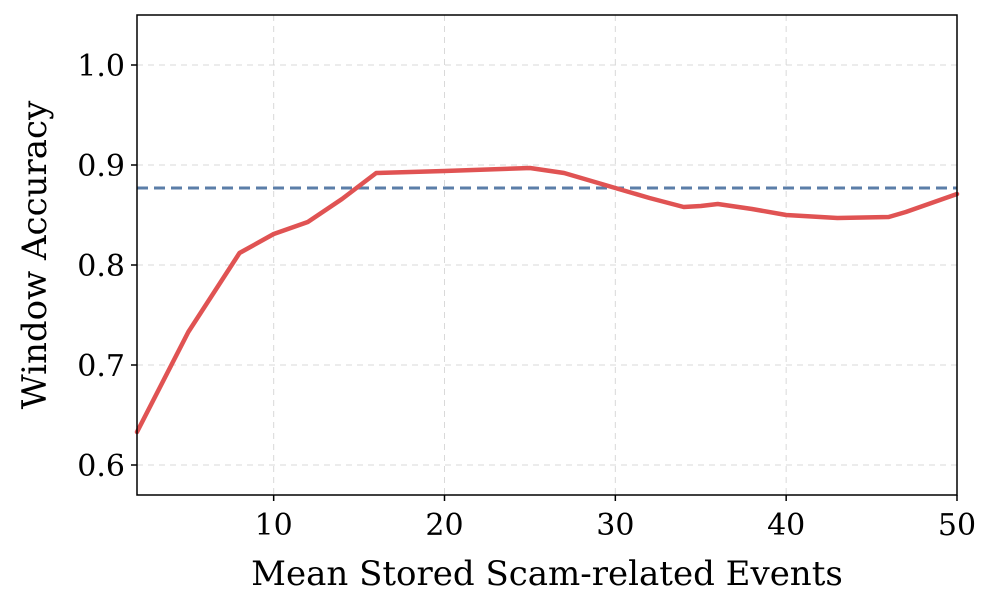 This screenshot has width=996, height=613. Describe the element at coordinates (101, 166) in the screenshot. I see `y-tick-label: 0.9` at that location.